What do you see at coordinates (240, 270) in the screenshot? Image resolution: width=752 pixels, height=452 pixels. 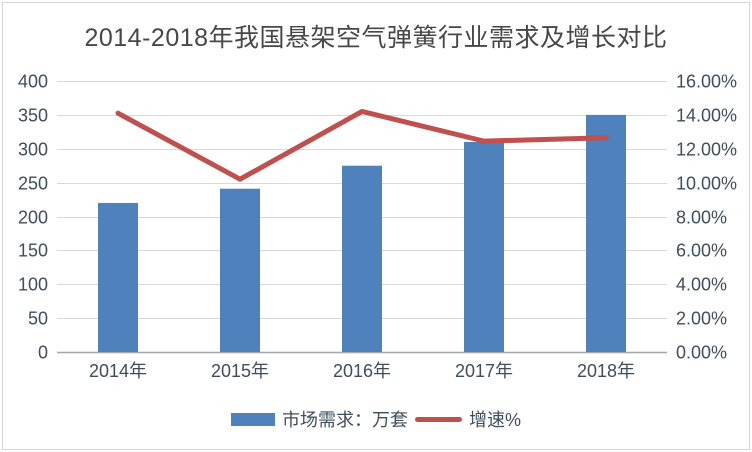 I see `bar-2015年` at bounding box center [240, 270].